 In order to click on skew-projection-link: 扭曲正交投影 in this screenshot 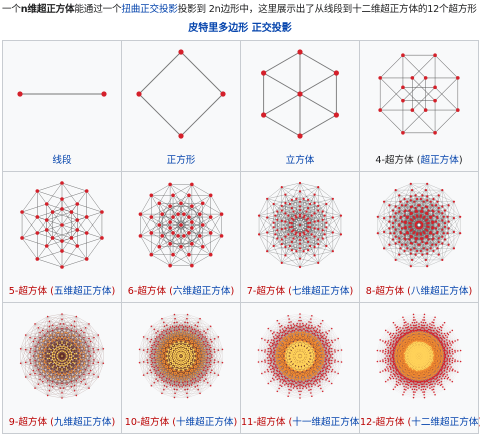, I will do `click(149, 9)`.